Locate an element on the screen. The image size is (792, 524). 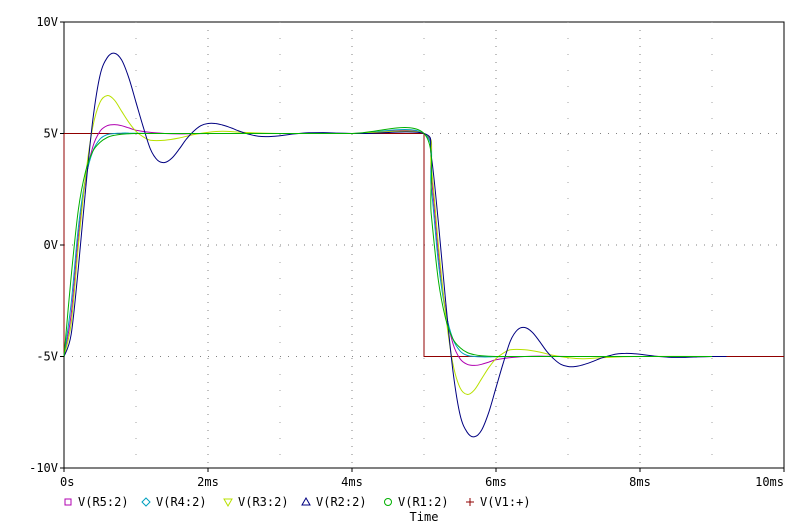
legend-label: V(R1:2) is located at coordinates (423, 502).